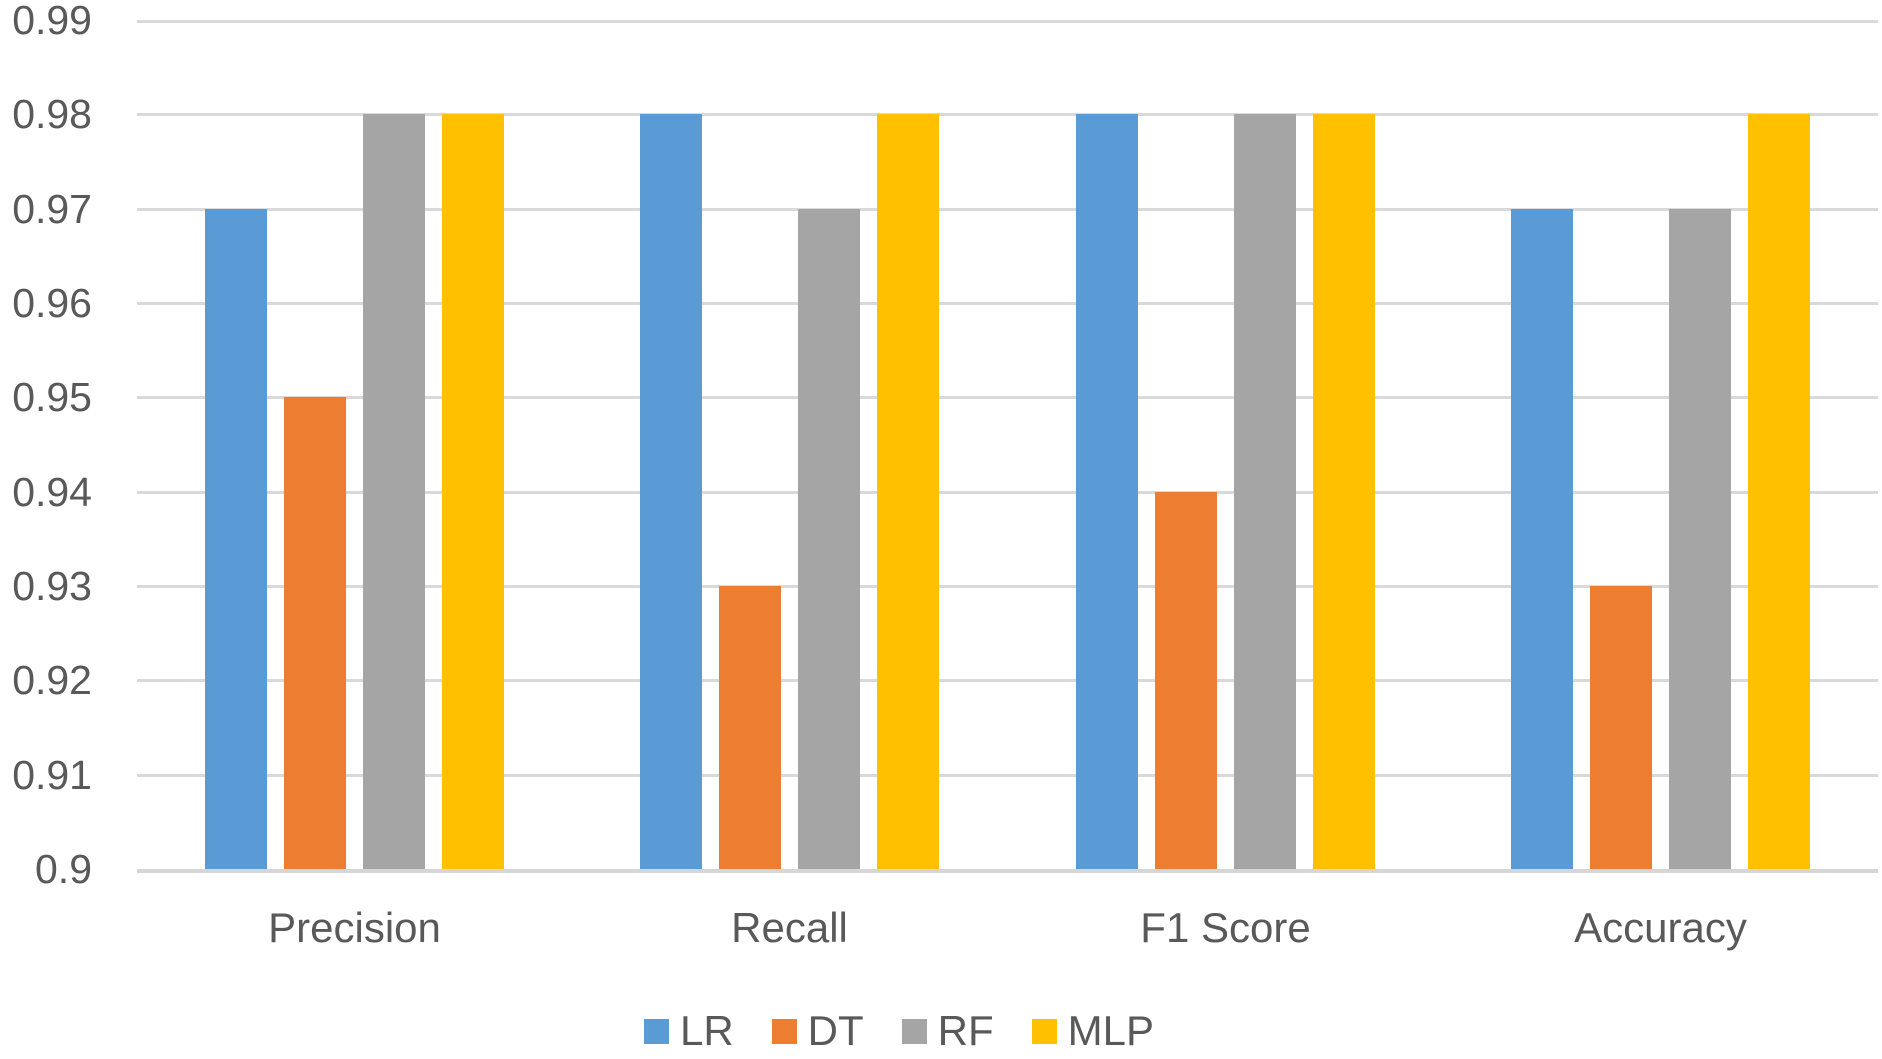  I want to click on y-axis-tick-label: 0.96, so click(52, 303).